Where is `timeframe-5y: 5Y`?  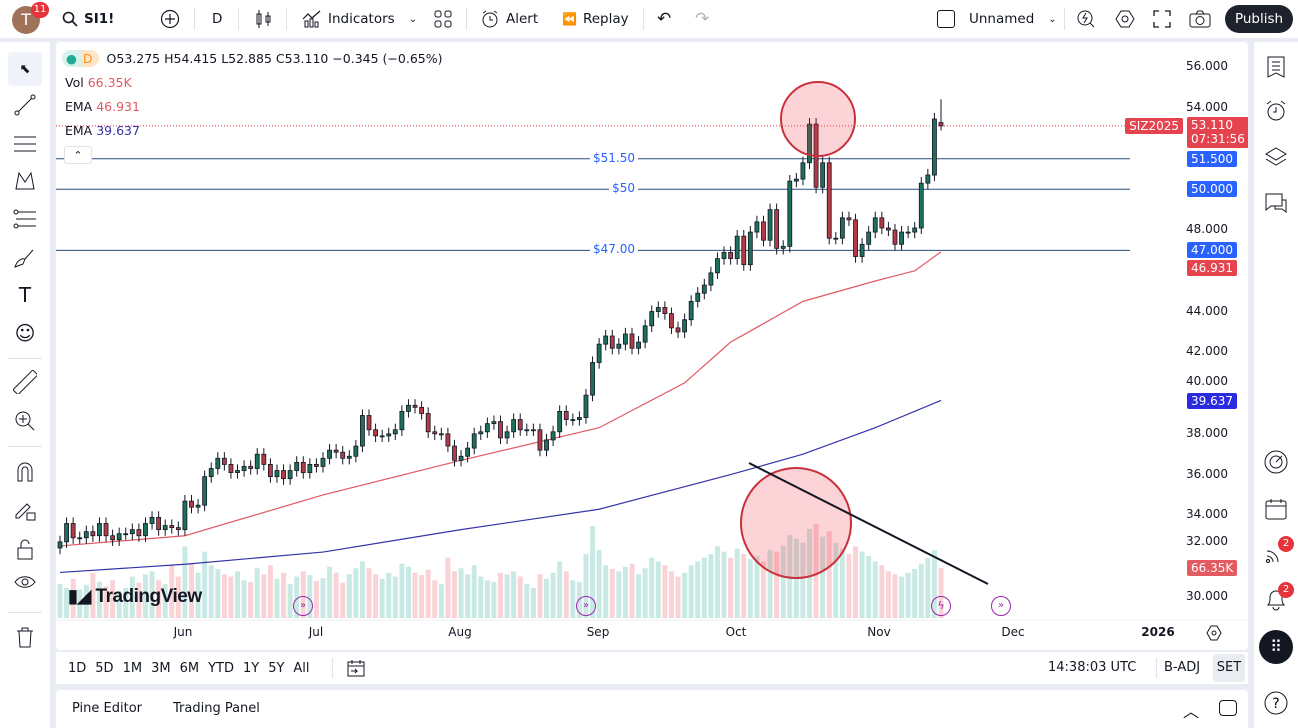
timeframe-5y: 5Y is located at coordinates (276, 668).